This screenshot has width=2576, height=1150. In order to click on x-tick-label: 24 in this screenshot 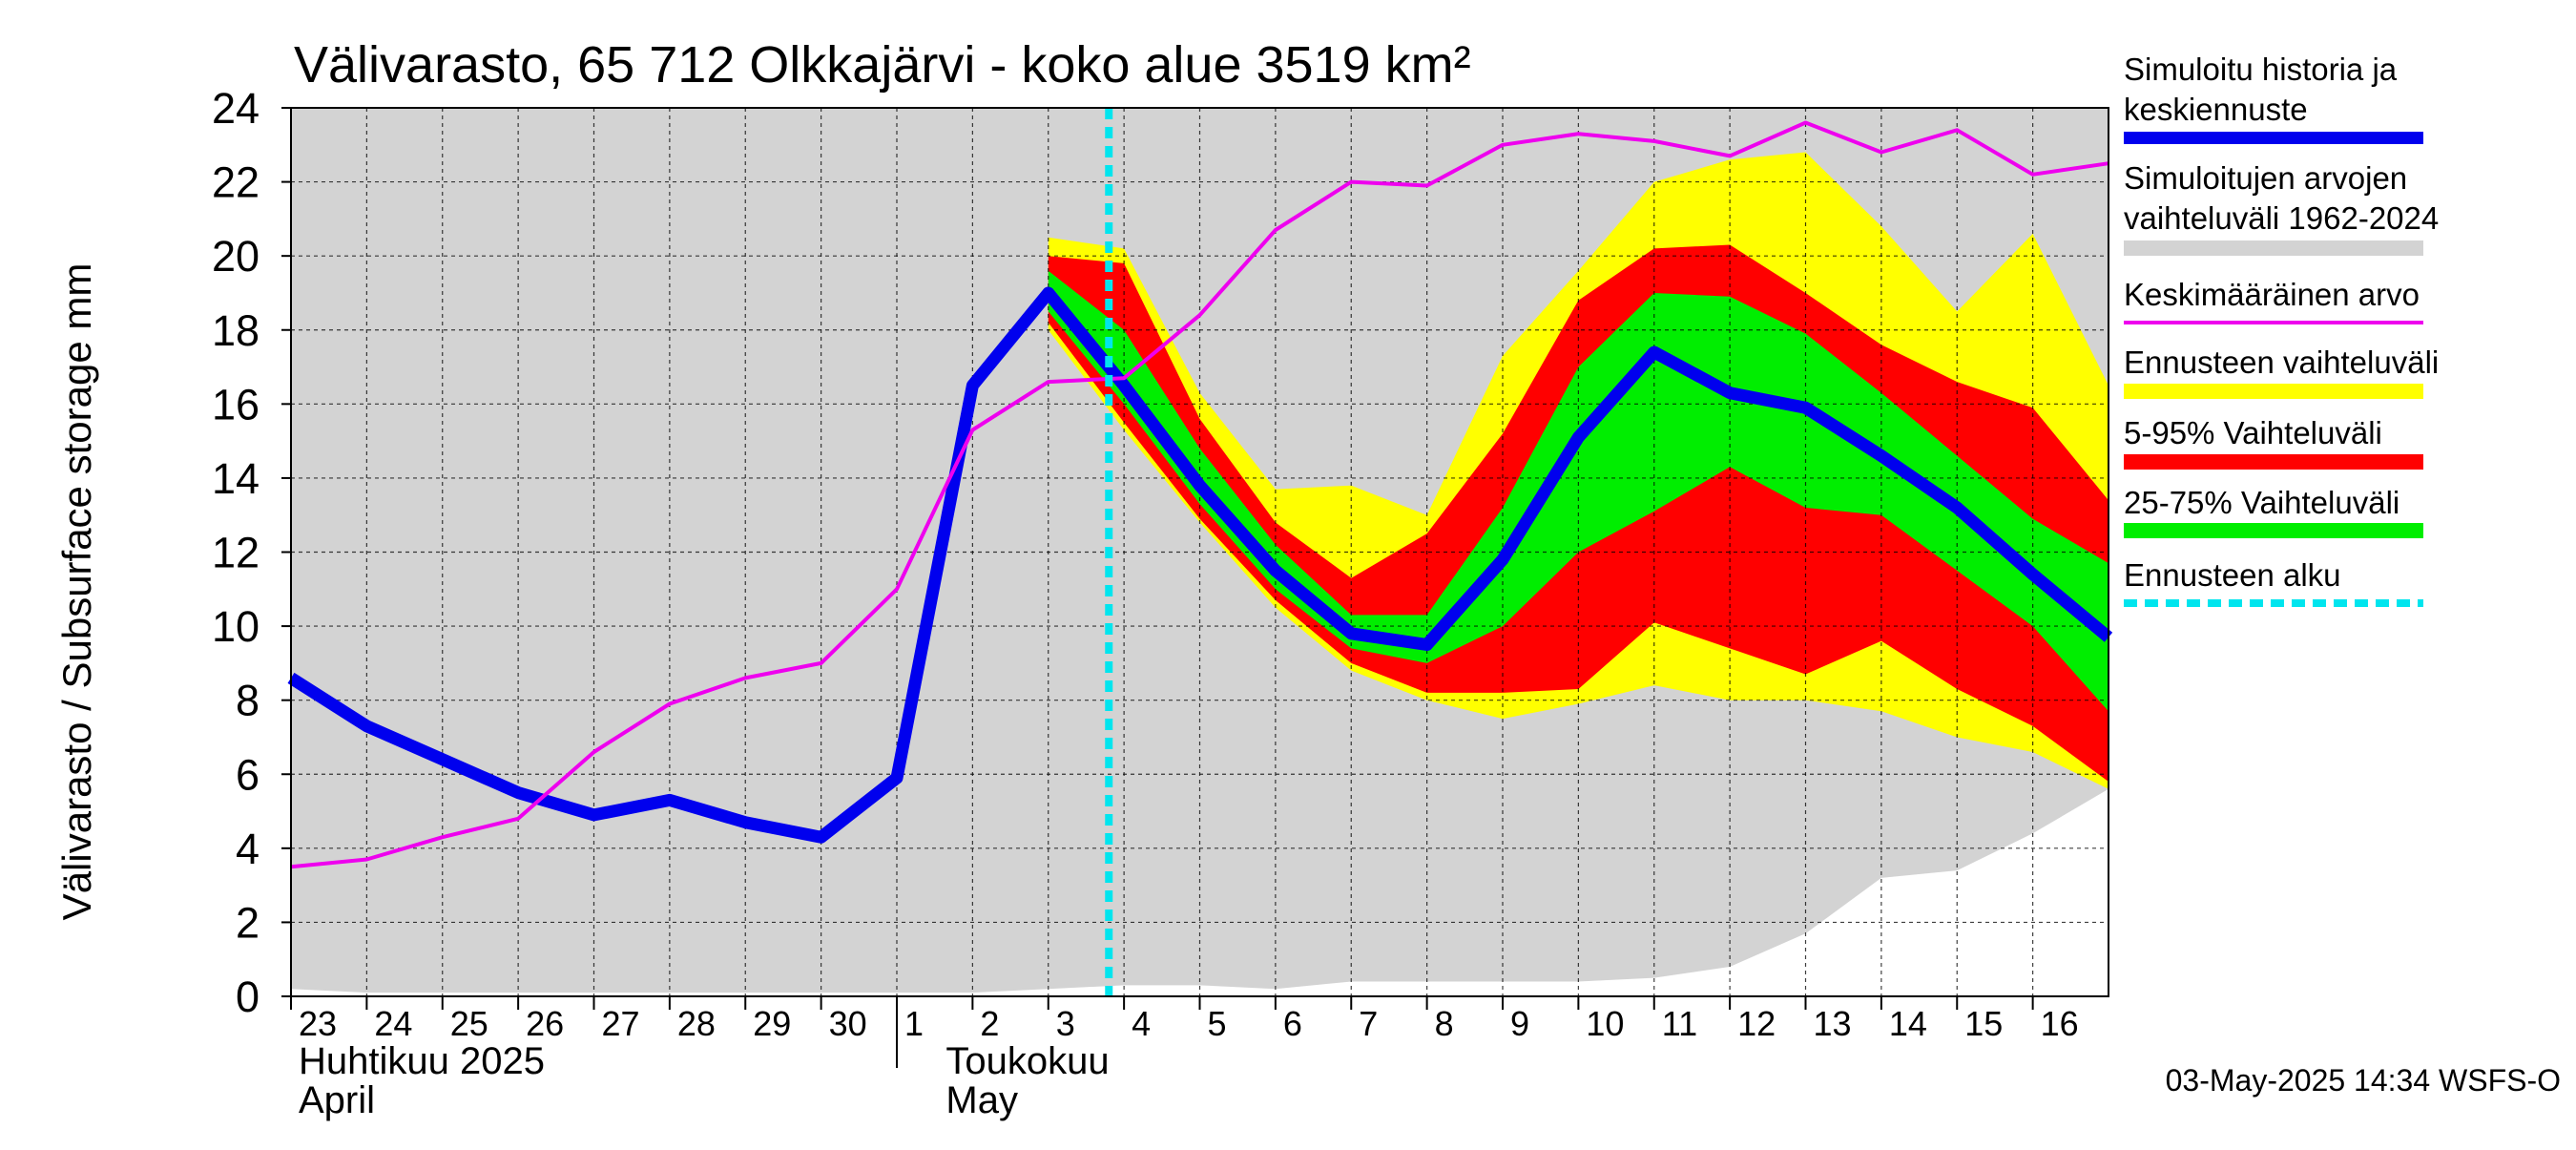, I will do `click(393, 1024)`.